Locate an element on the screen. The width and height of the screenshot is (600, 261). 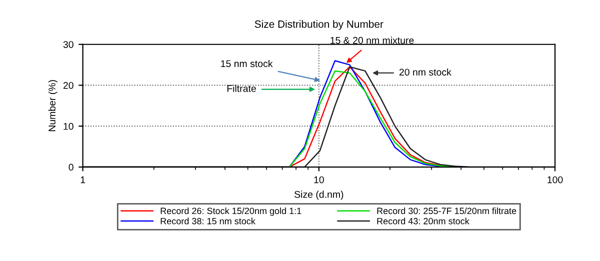
legend-label: Record 26: Stock 15/20nm gold 1:1 is located at coordinates (231, 211).